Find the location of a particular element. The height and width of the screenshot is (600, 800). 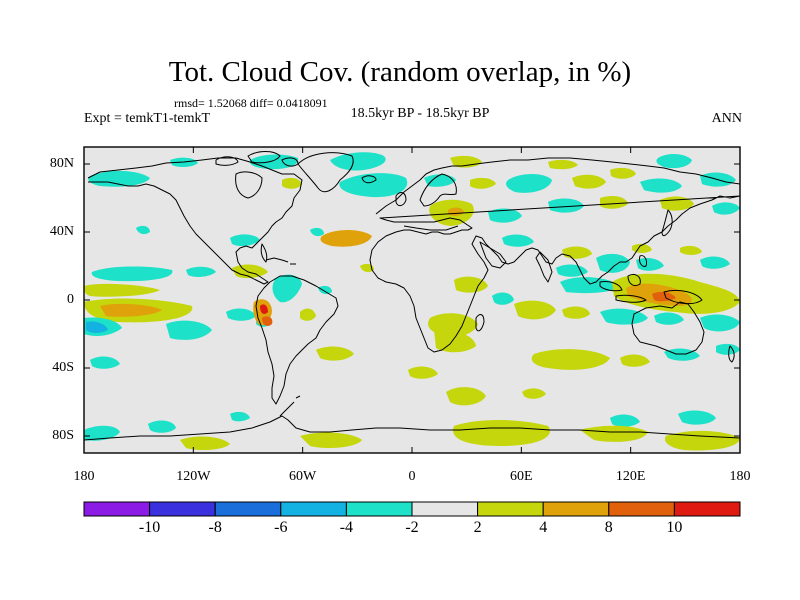

colorbar-label: -10 is located at coordinates (149, 527).